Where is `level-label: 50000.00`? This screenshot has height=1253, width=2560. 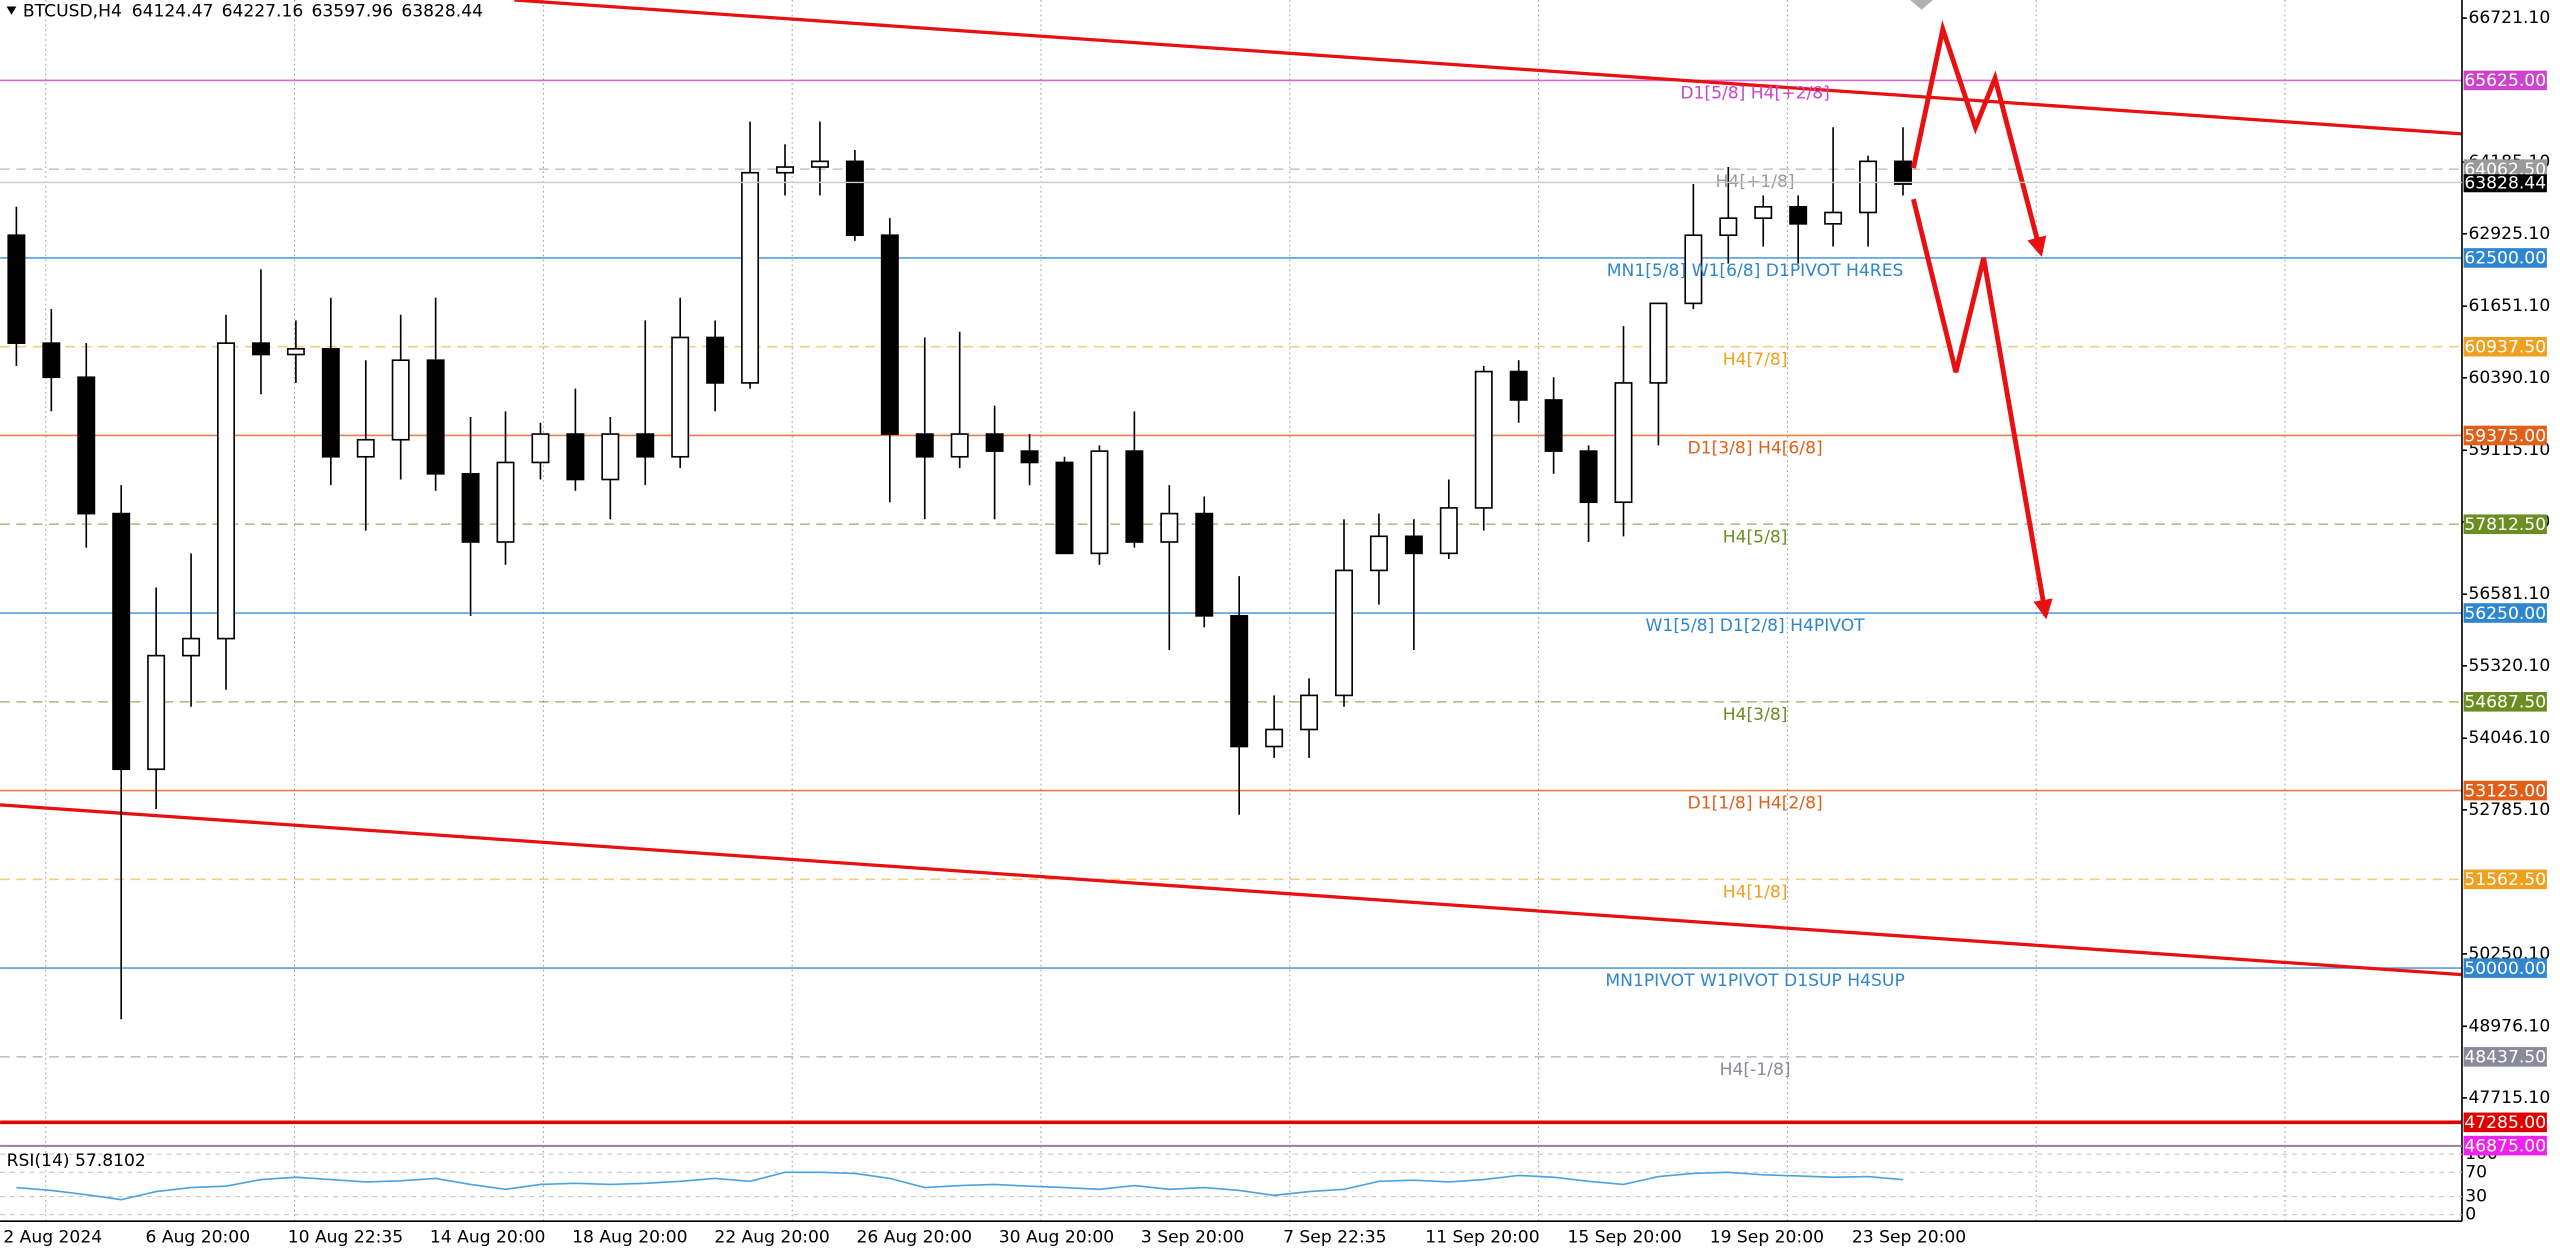
level-label: 50000.00 is located at coordinates (2505, 969).